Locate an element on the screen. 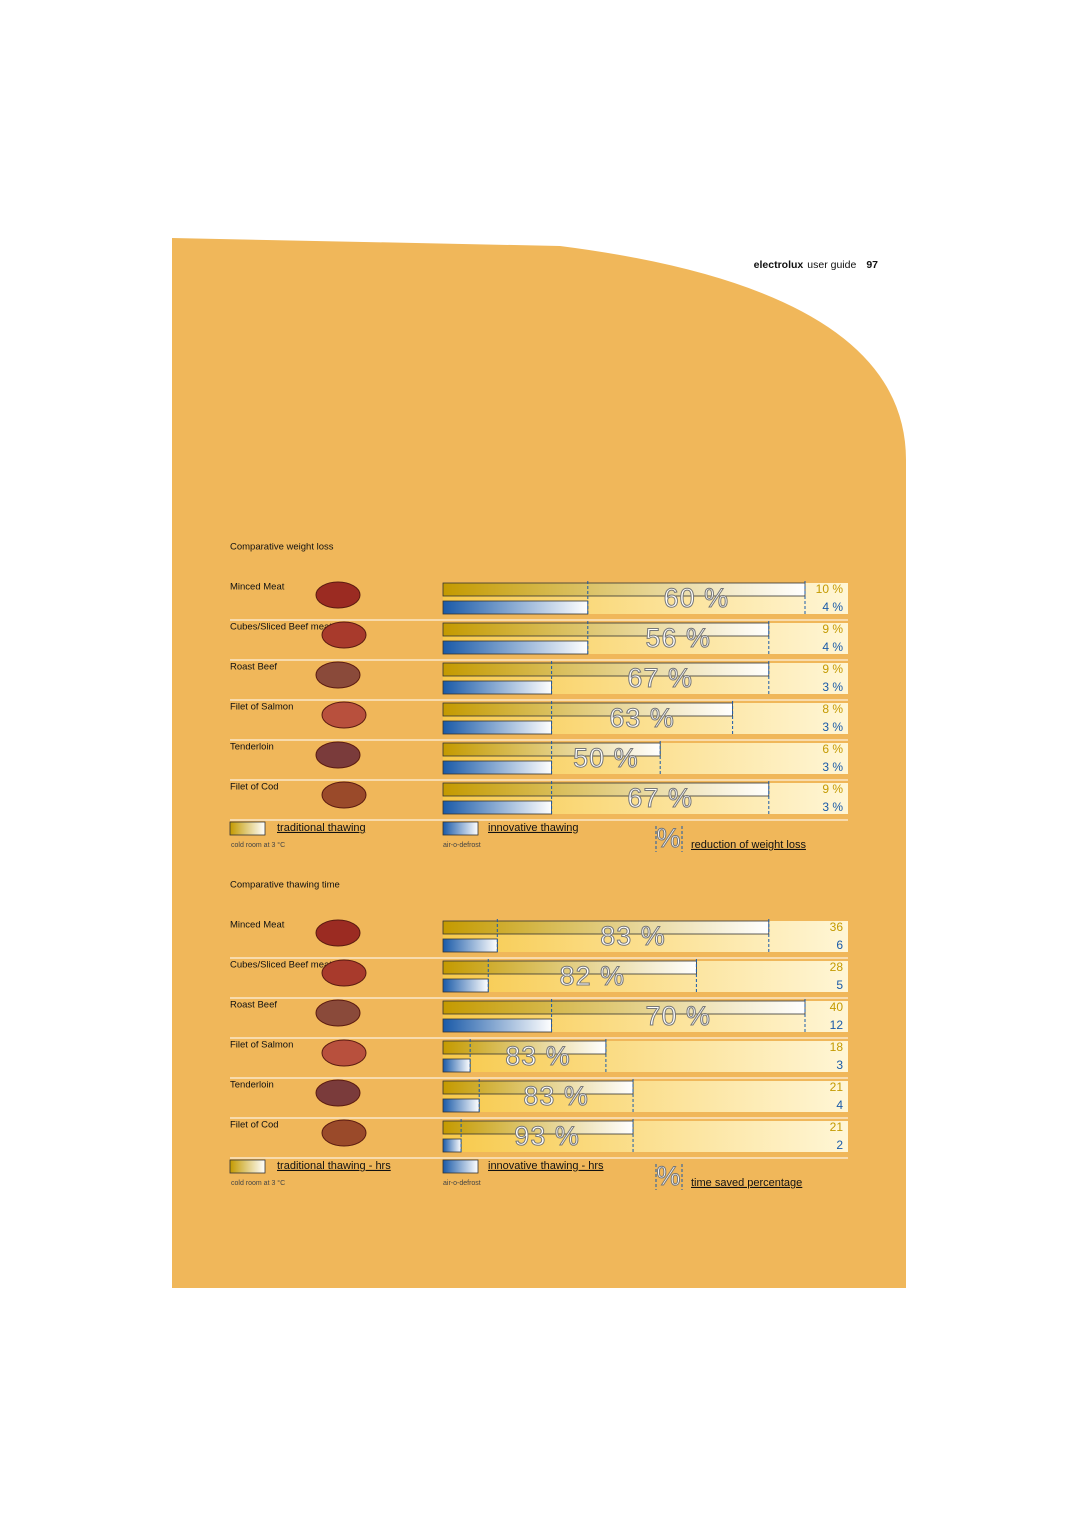 The height and width of the screenshot is (1527, 1080). page-number: 97 is located at coordinates (872, 265).